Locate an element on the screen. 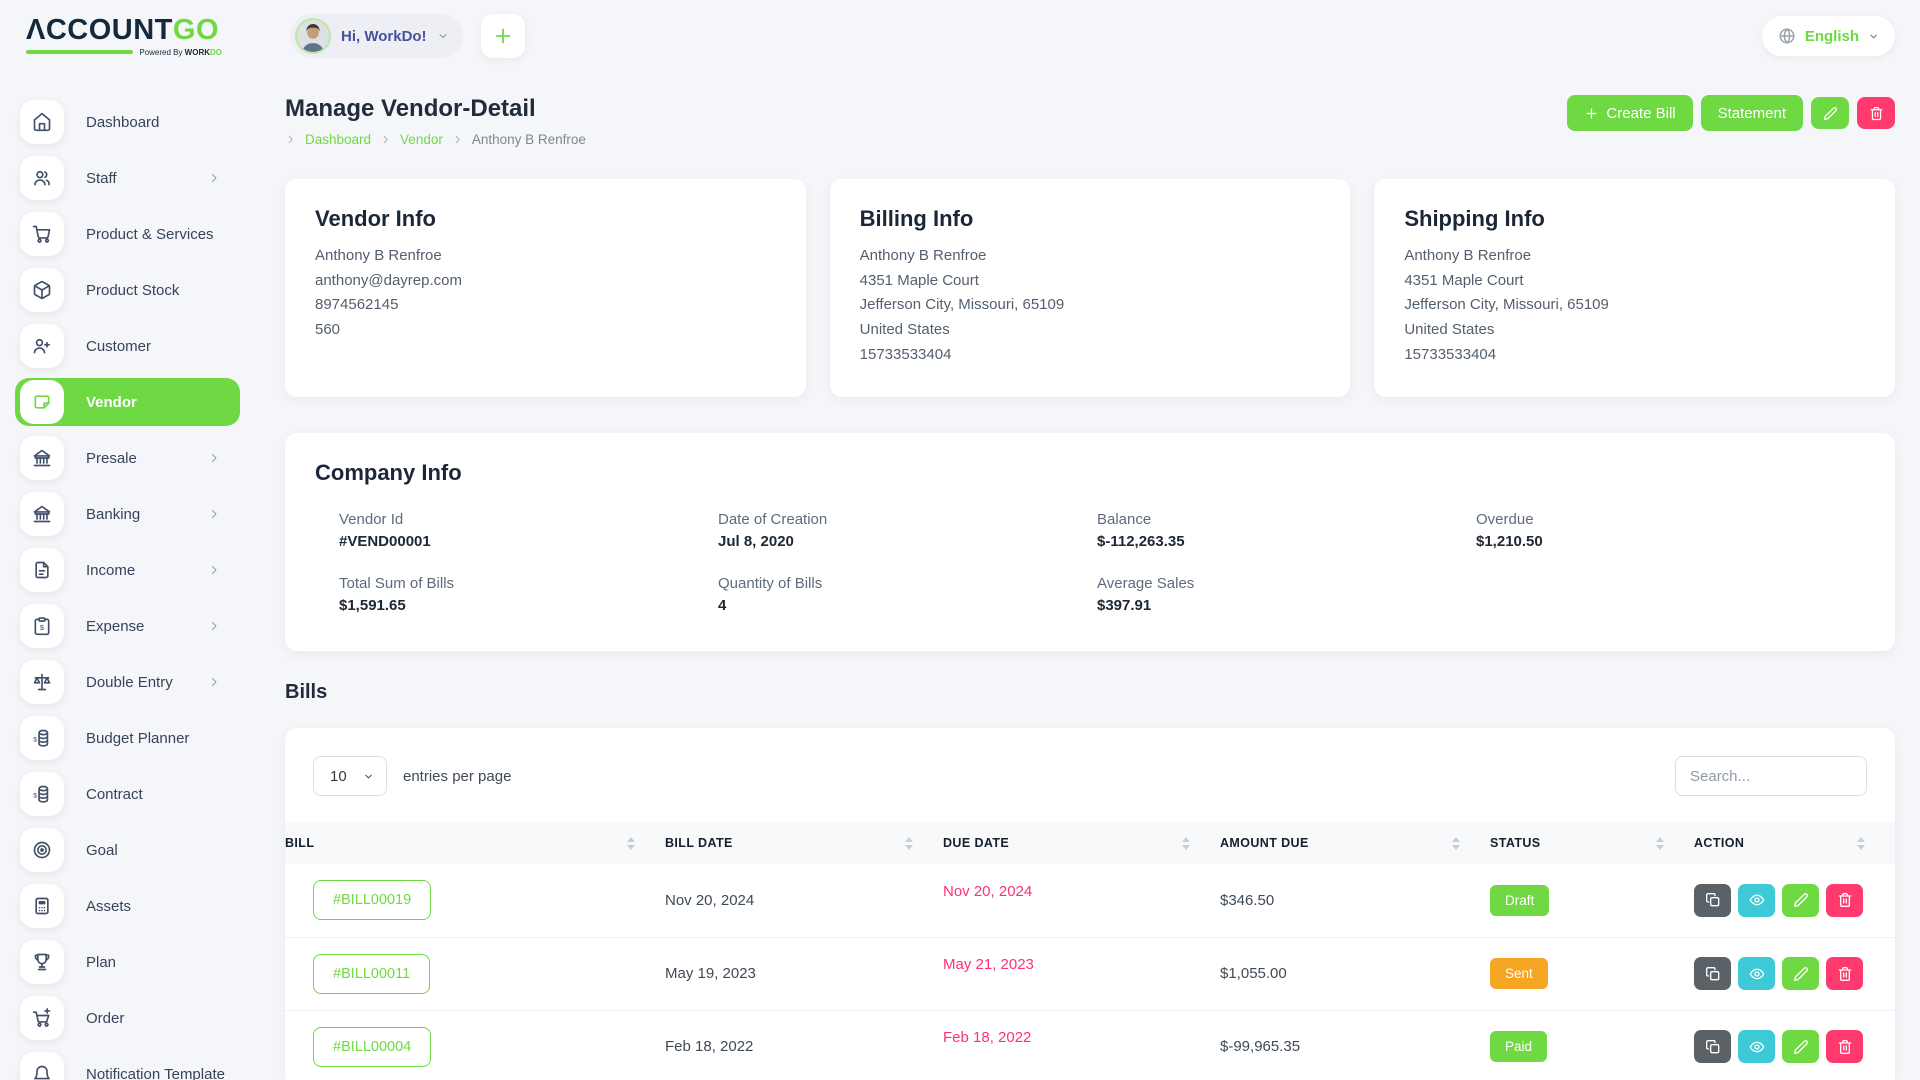 The width and height of the screenshot is (1920, 1080). sidebar-item-label: Staff is located at coordinates (101, 178).